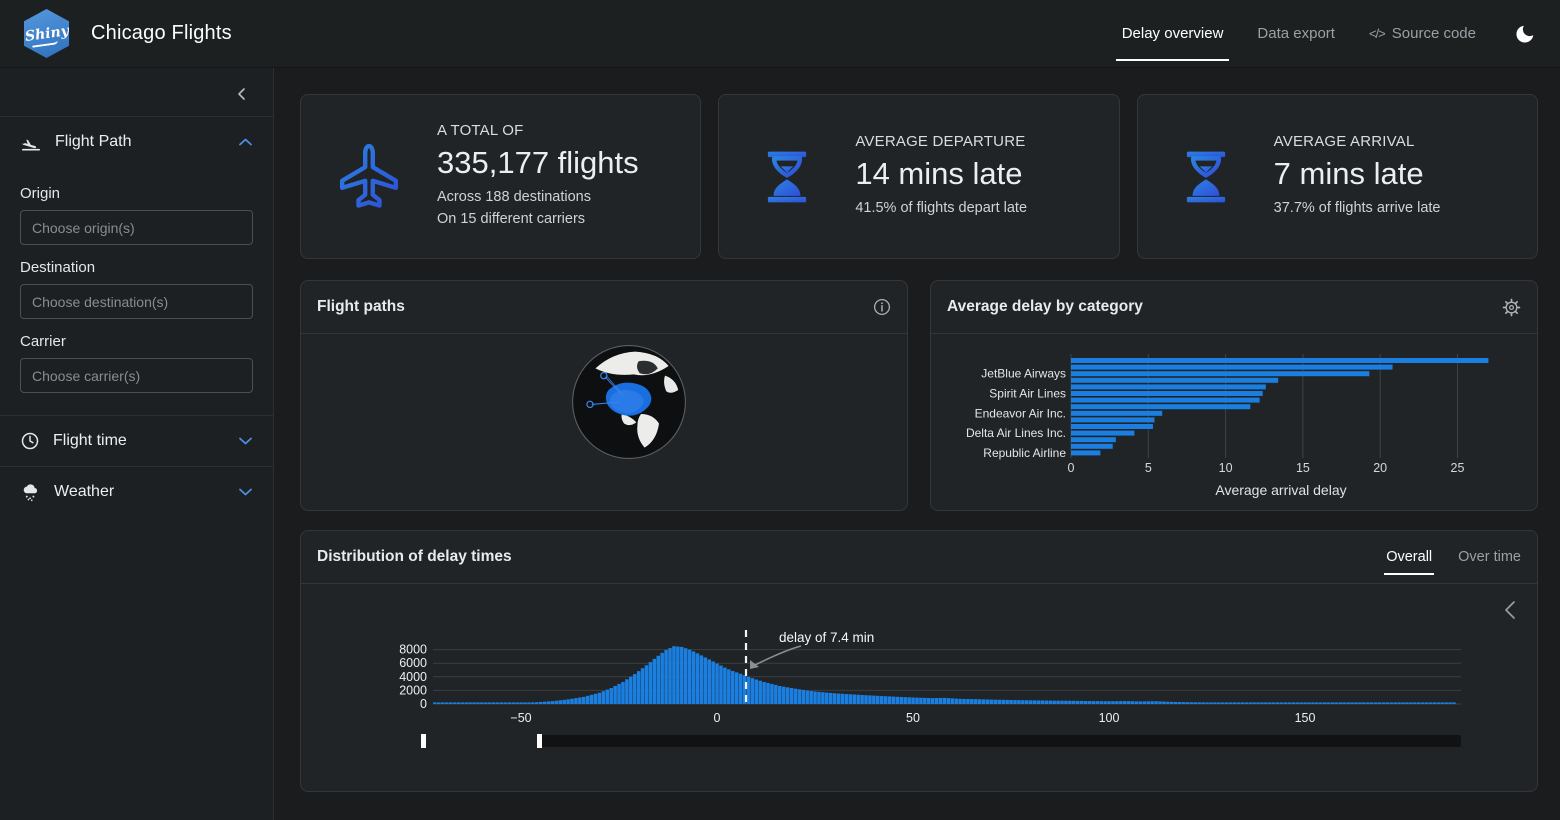  Describe the element at coordinates (1027, 394) in the screenshot. I see `y-category-label: Spirit Air Lines` at that location.